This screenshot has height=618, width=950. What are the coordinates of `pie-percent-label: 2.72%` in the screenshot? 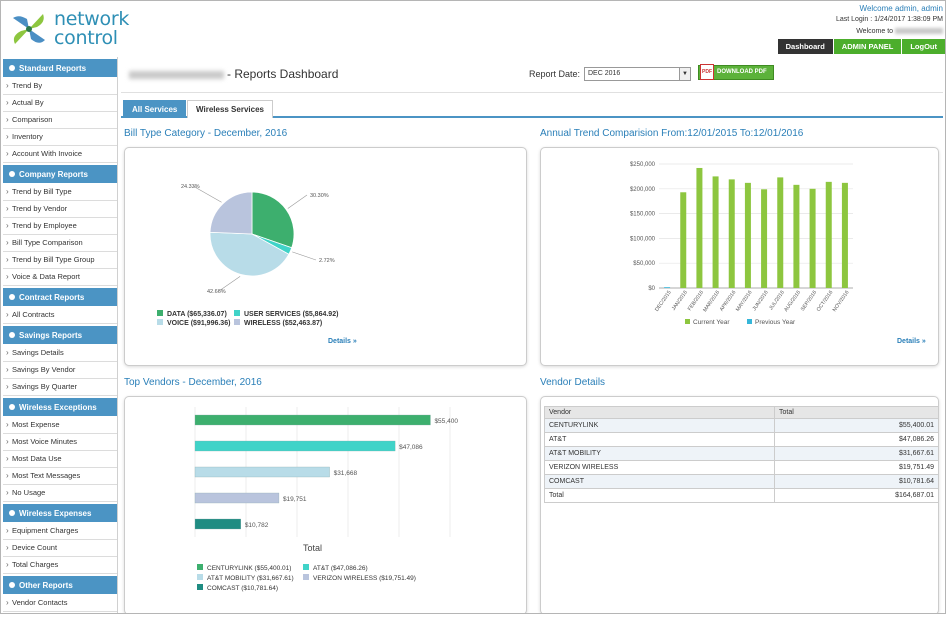 It's located at (327, 261).